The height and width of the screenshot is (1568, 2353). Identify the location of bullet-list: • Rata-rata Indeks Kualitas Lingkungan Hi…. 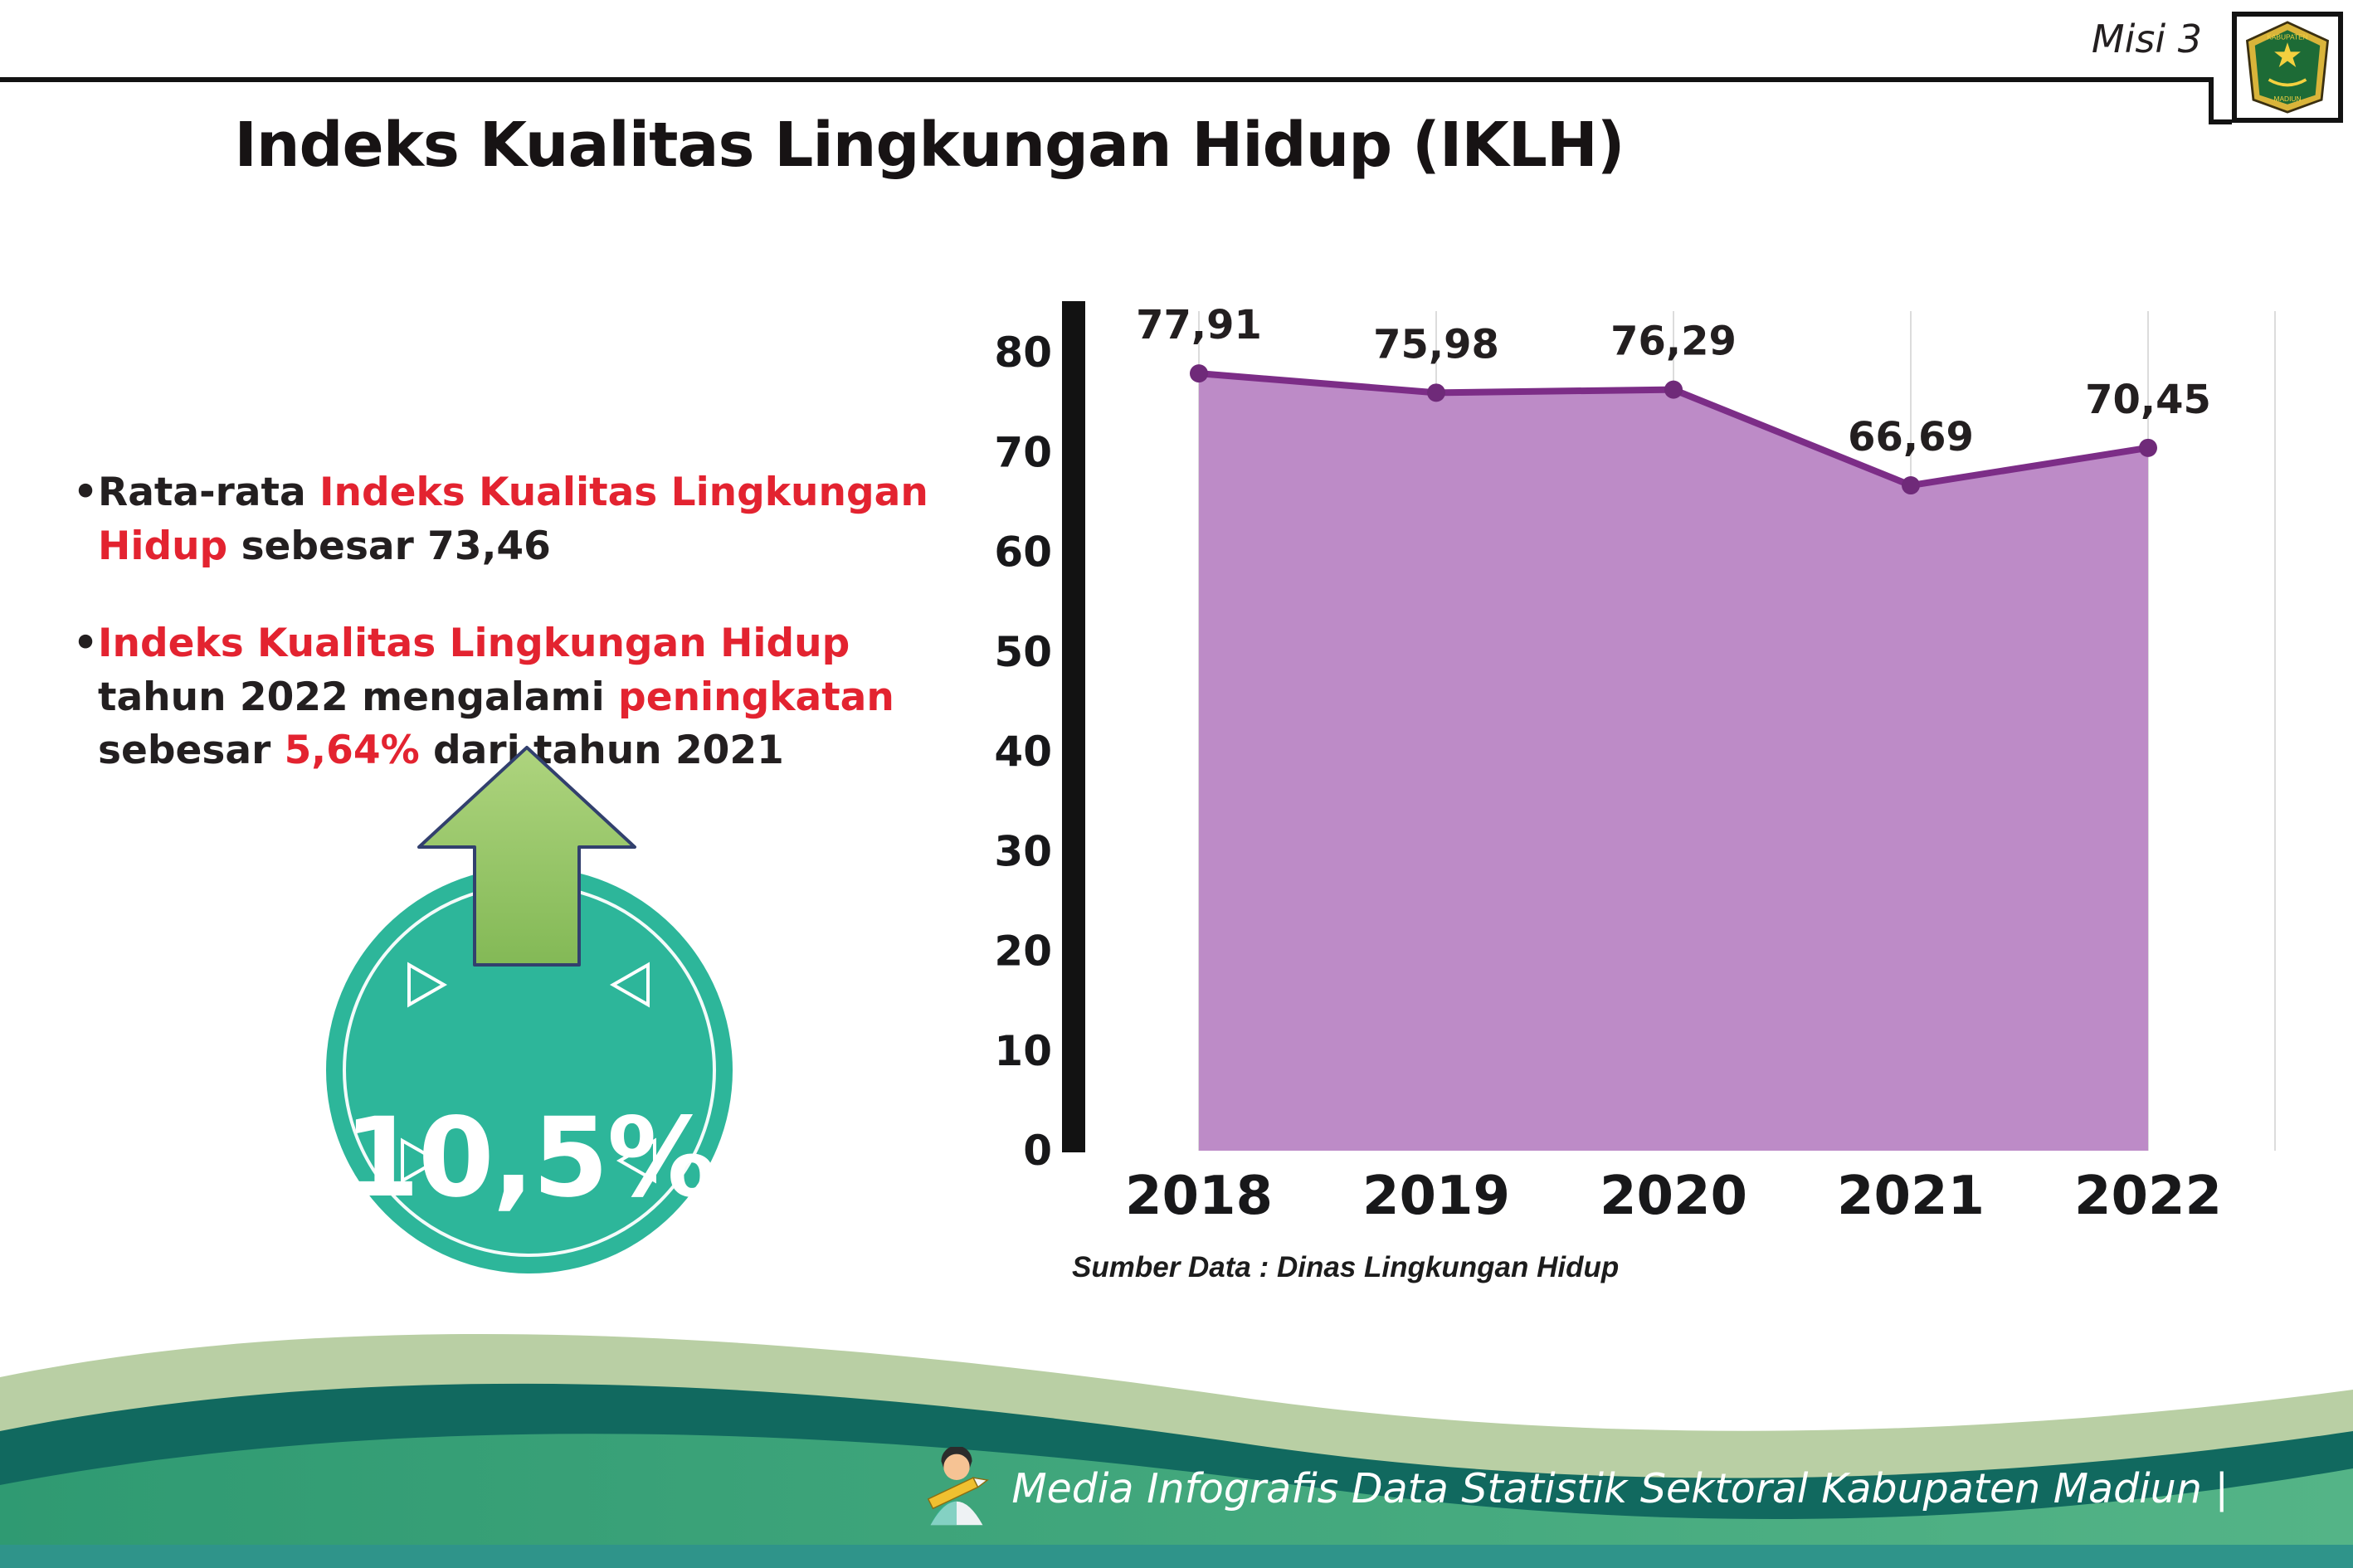
(521, 643).